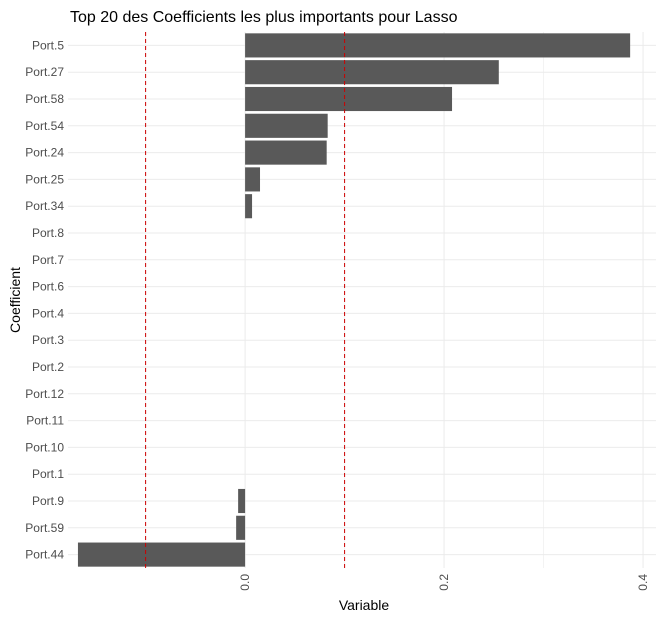  What do you see at coordinates (44, 394) in the screenshot?
I see `y-tick-label: Port.12` at bounding box center [44, 394].